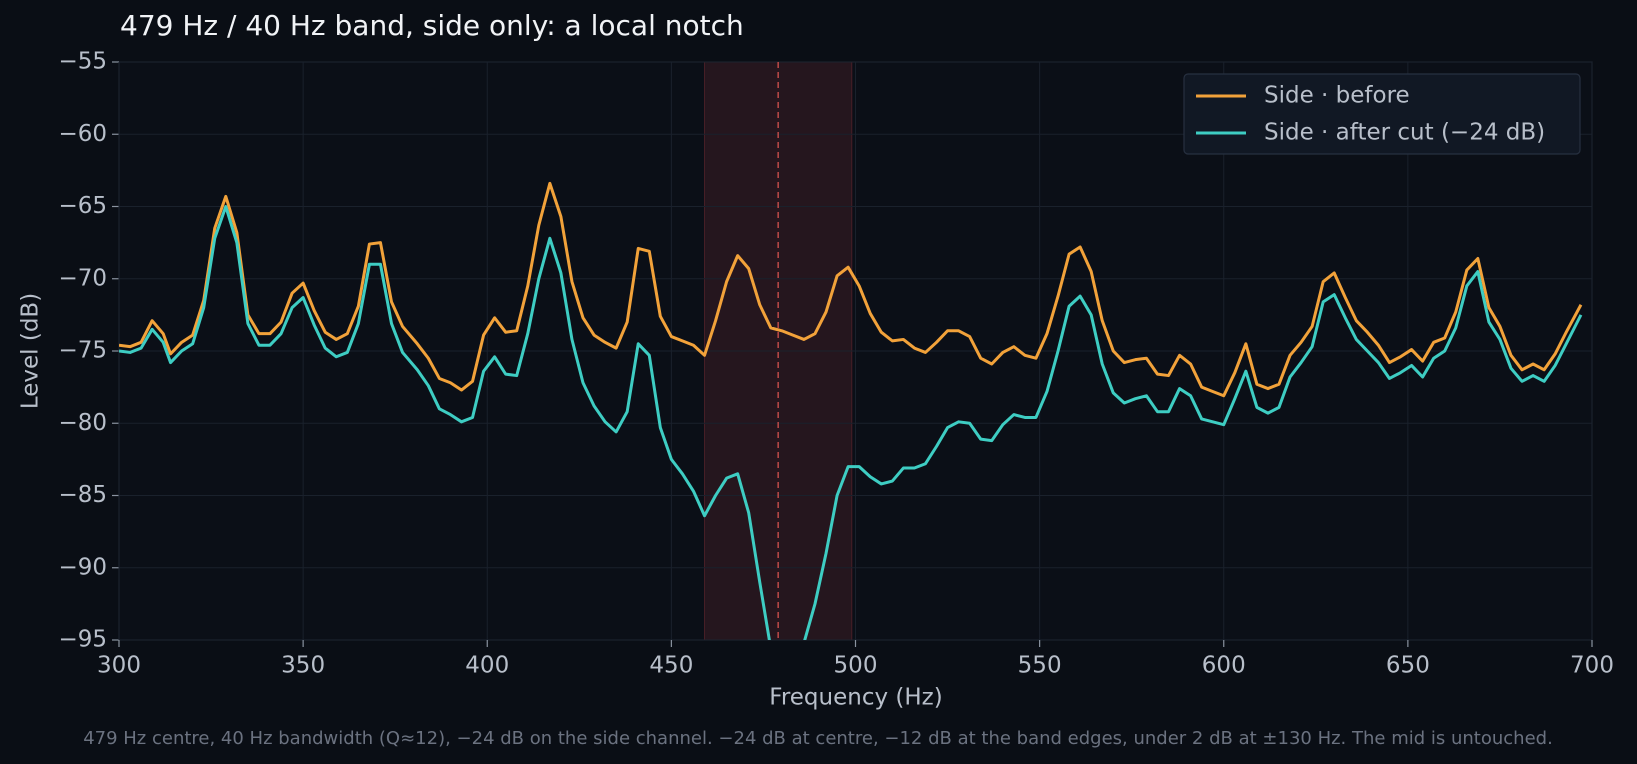 This screenshot has height=764, width=1637. Describe the element at coordinates (82, 351) in the screenshot. I see `y-tick-label: −75` at that location.